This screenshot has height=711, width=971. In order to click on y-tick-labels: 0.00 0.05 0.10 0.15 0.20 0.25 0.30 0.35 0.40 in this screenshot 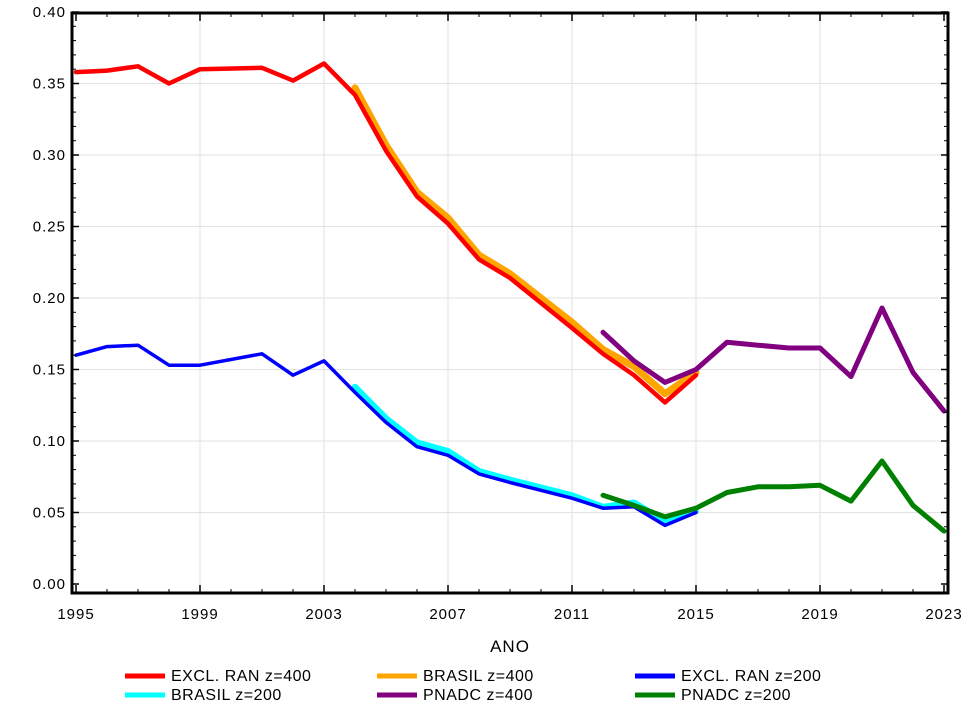, I will do `click(49, 298)`.